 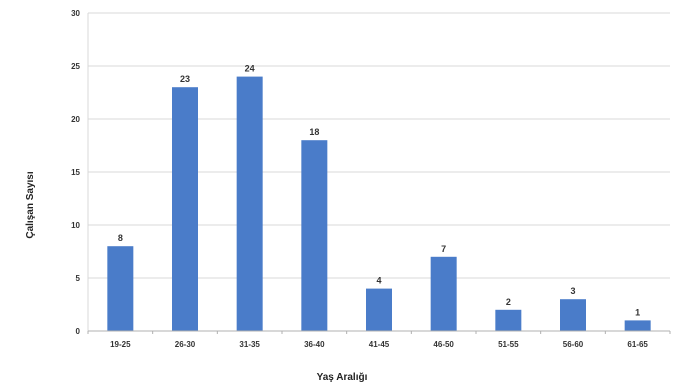 I want to click on data-label: 2, so click(x=508, y=302).